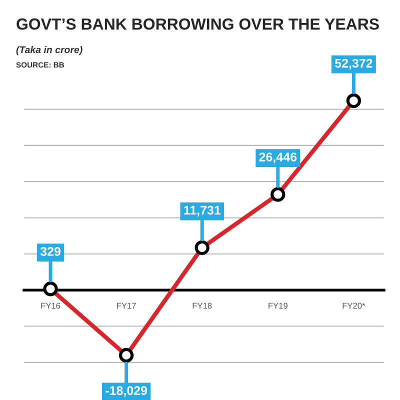 This screenshot has height=400, width=400. I want to click on data-label: 329, so click(50, 251).